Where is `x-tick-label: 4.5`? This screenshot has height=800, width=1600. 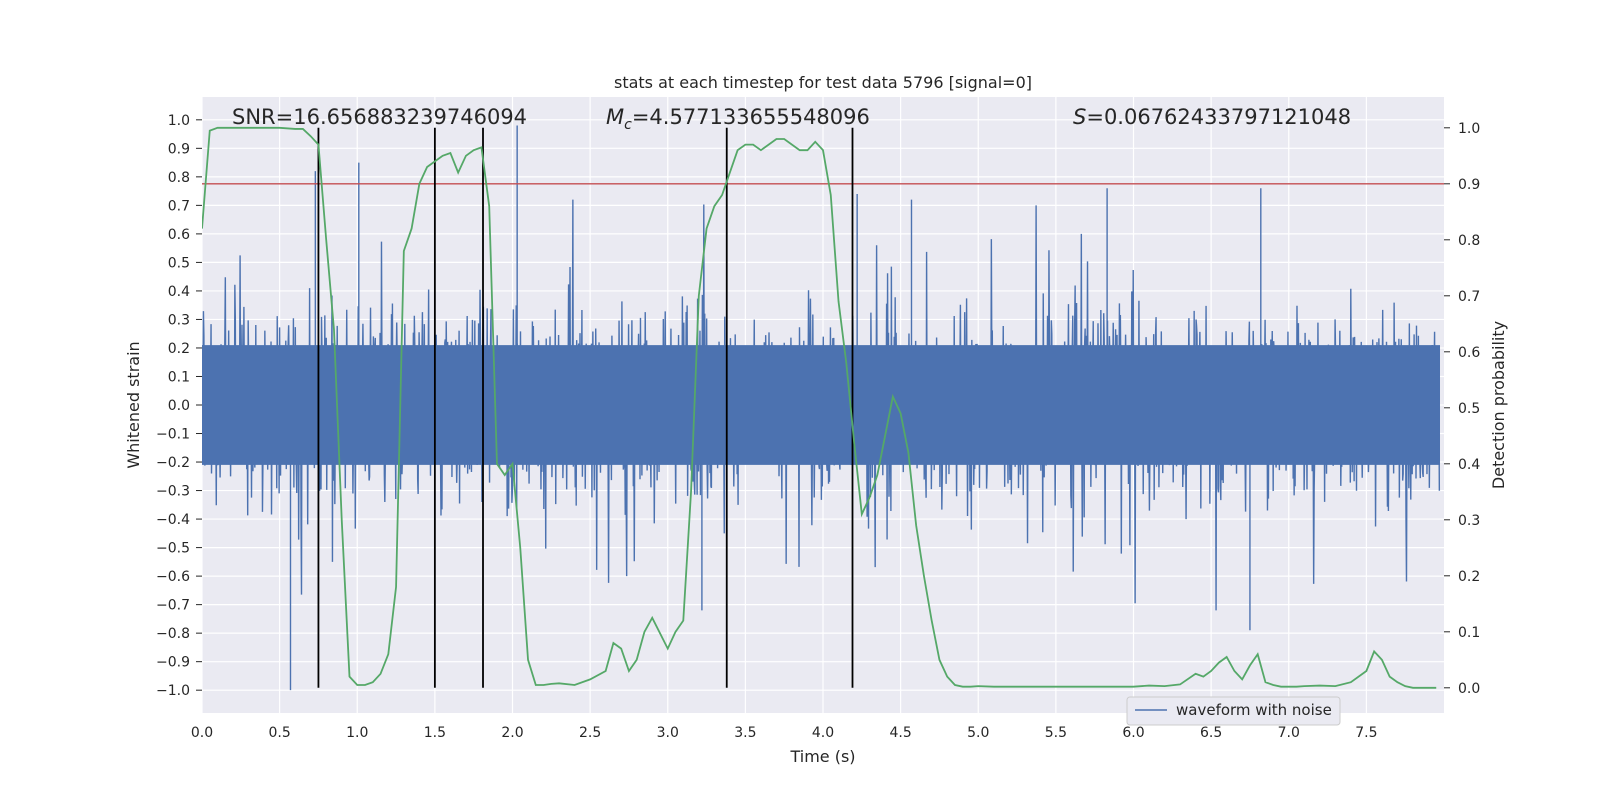 x-tick-label: 4.5 is located at coordinates (900, 733).